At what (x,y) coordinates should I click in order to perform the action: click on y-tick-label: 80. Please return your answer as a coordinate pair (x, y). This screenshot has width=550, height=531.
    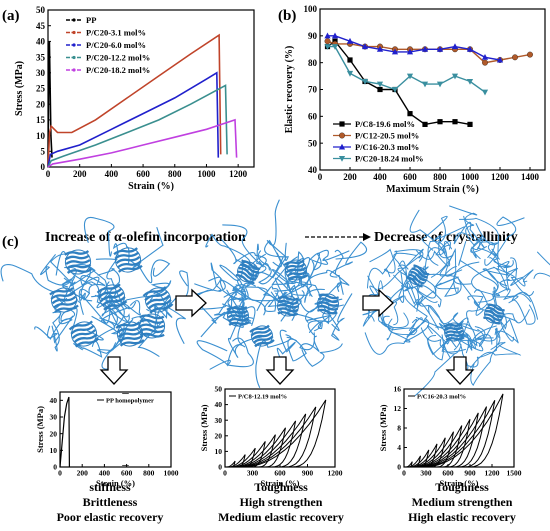
    Looking at the image, I should click on (313, 63).